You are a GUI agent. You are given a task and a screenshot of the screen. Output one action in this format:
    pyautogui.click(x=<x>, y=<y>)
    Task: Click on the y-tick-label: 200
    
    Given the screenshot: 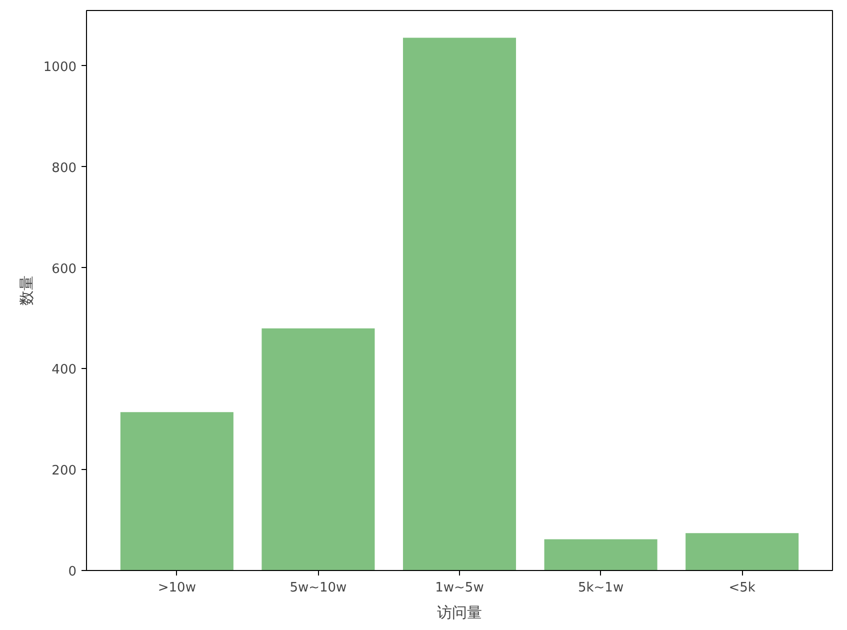 What is the action you would take?
    pyautogui.click(x=64, y=471)
    